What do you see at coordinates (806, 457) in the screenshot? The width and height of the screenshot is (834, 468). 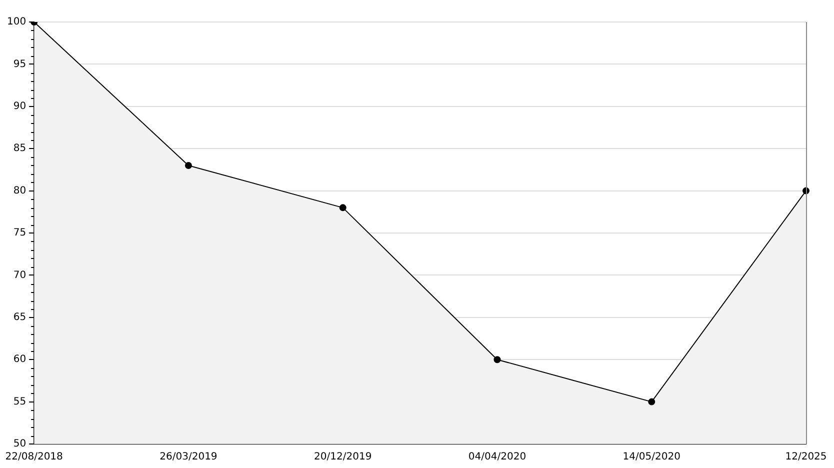 I see `x-tick-label: 12/2025` at bounding box center [806, 457].